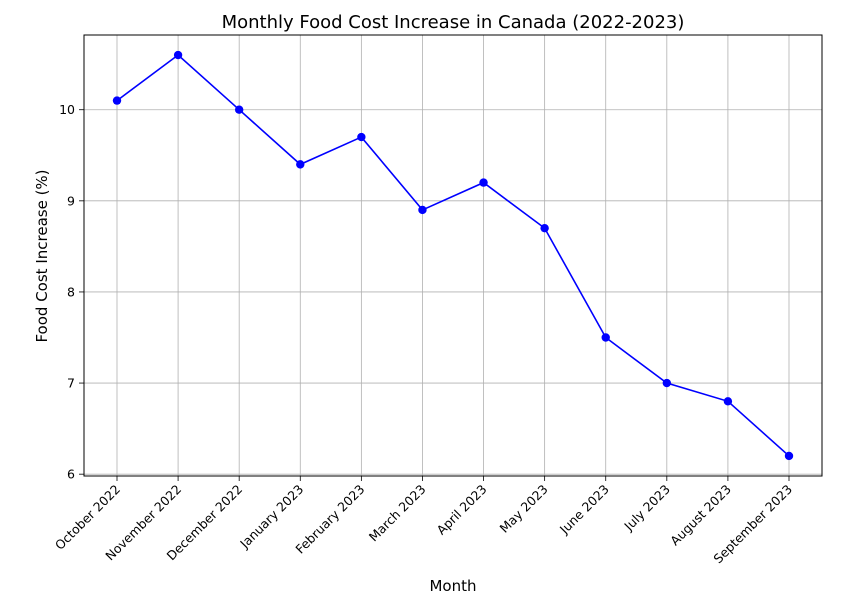  I want to click on y-tick-label: 10, so click(67, 109).